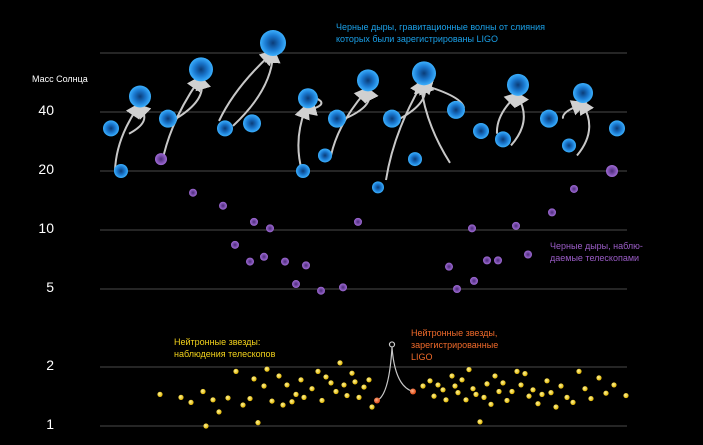 The width and height of the screenshot is (703, 445). Describe the element at coordinates (217, 342) in the screenshot. I see `ns-label-line1: Нейтронные звезды:` at that location.